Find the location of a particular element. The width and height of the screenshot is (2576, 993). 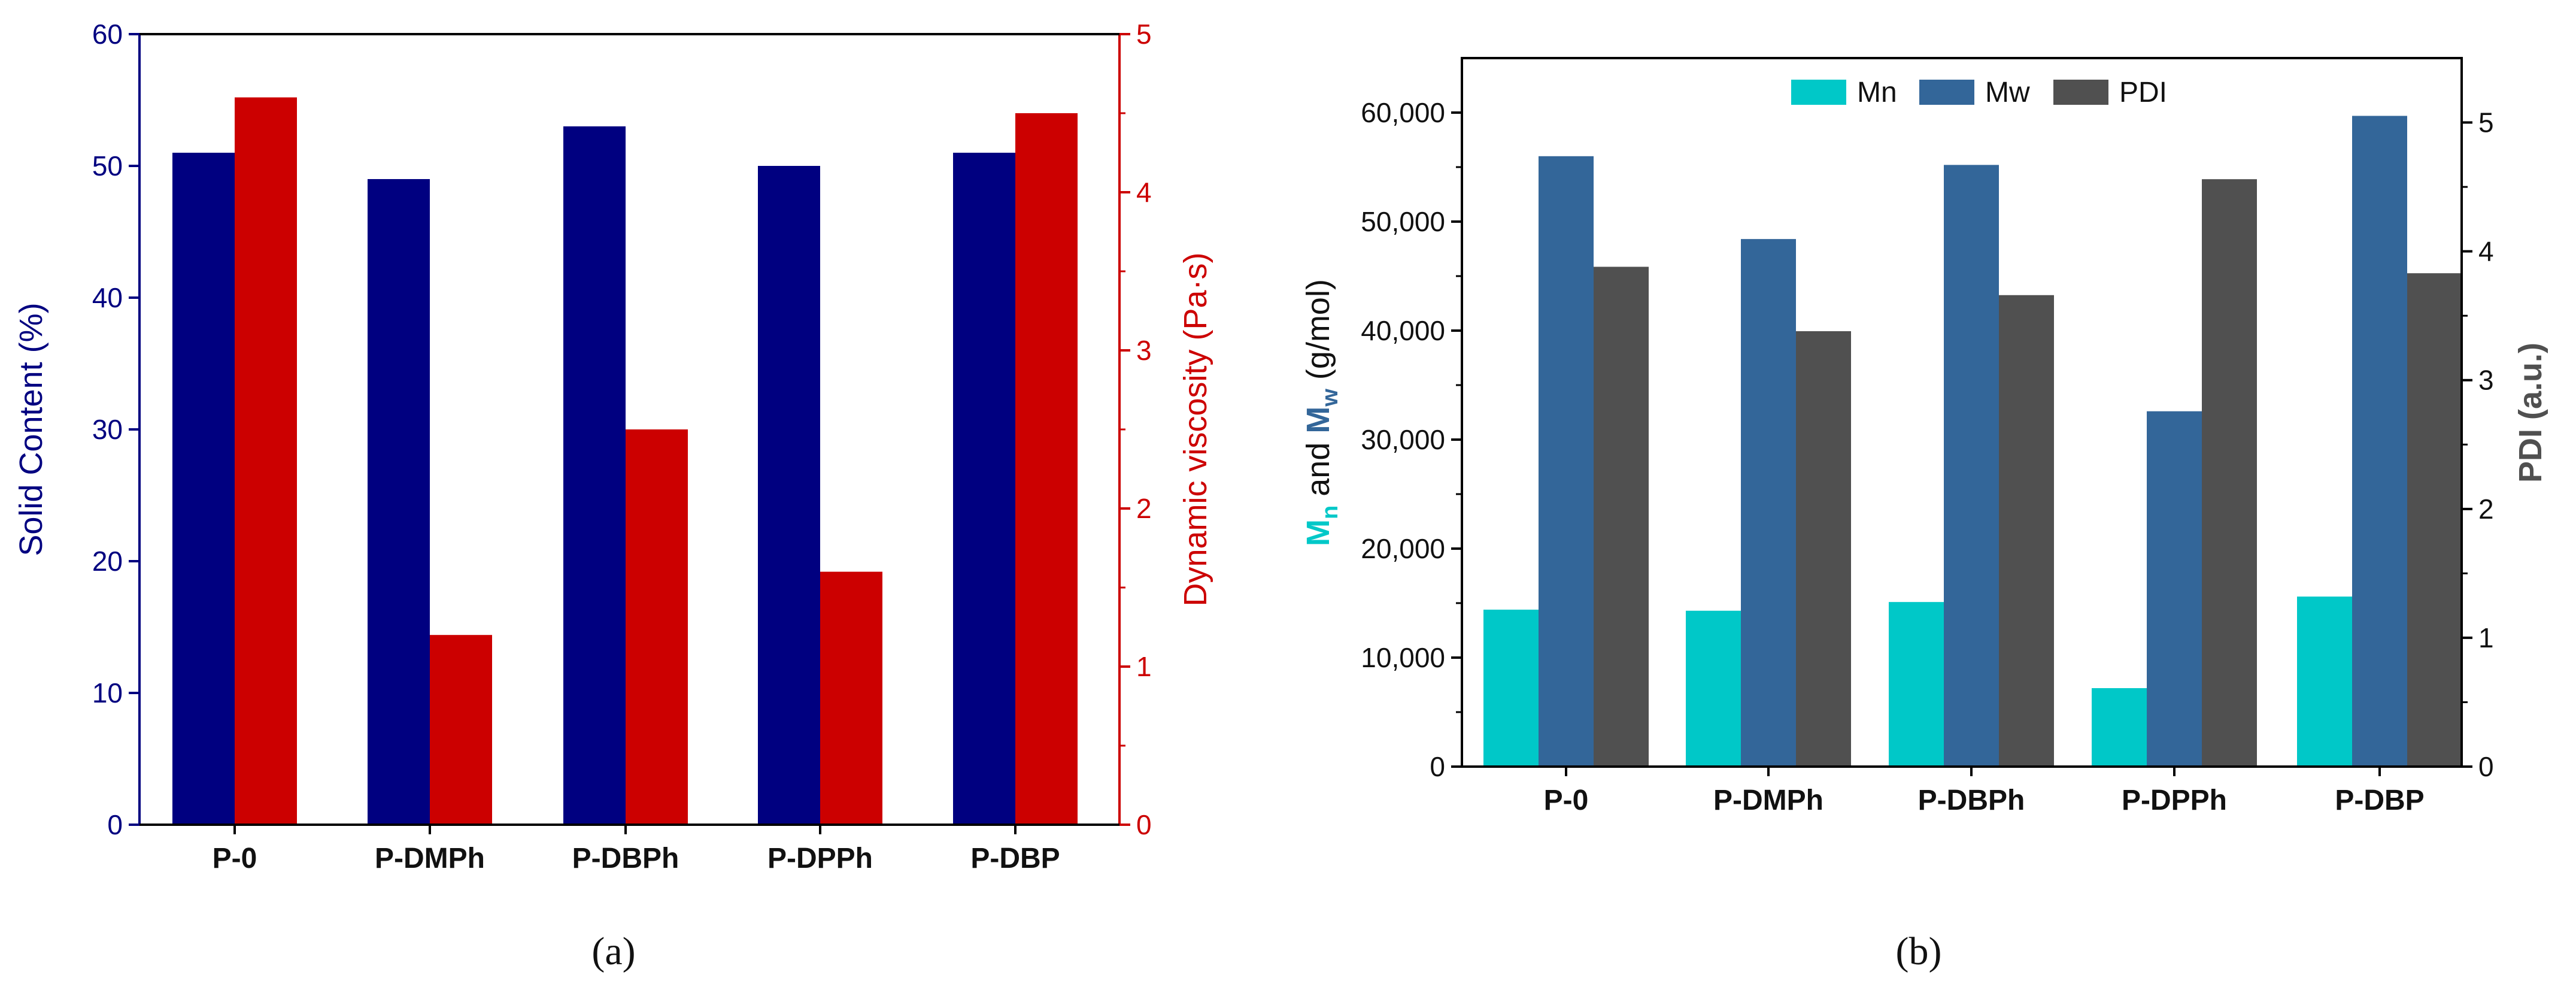

chart-b-left-ticks: 0 10,000 20,000 30,000 40,000 50,000 60,000 is located at coordinates (1411, 439).